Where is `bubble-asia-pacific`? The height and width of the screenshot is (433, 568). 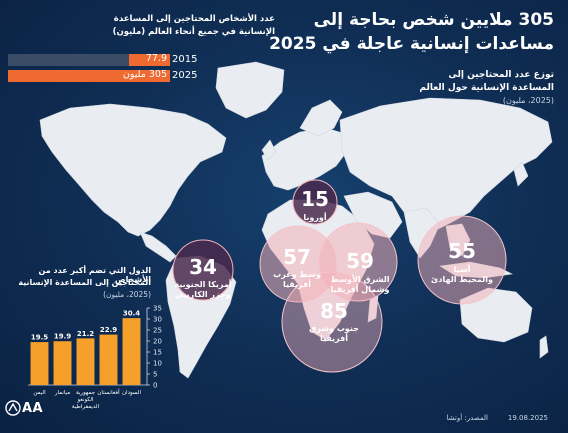
bubble-asia-pacific is located at coordinates (462, 260).